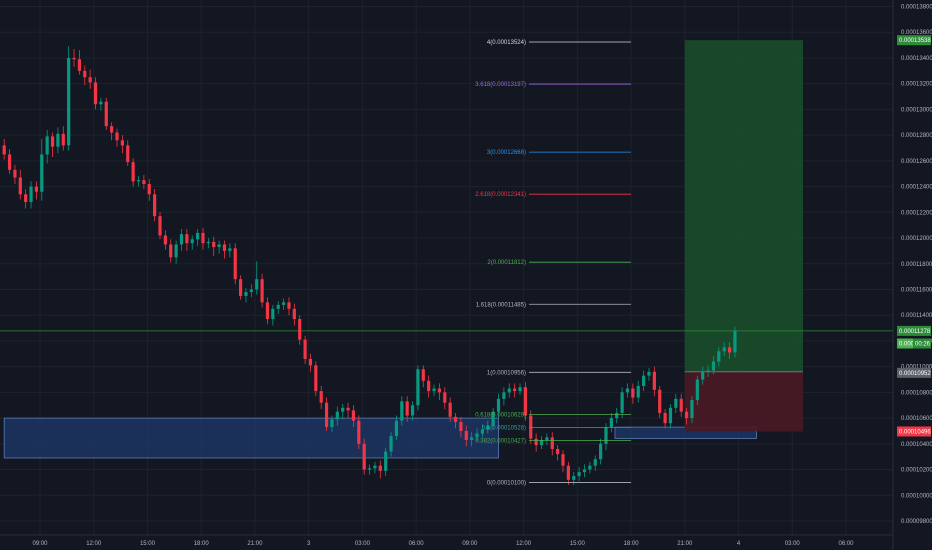 Image resolution: width=932 pixels, height=550 pixels. What do you see at coordinates (916, 419) in the screenshot?
I see `price-tick-label: 0.00010600` at bounding box center [916, 419].